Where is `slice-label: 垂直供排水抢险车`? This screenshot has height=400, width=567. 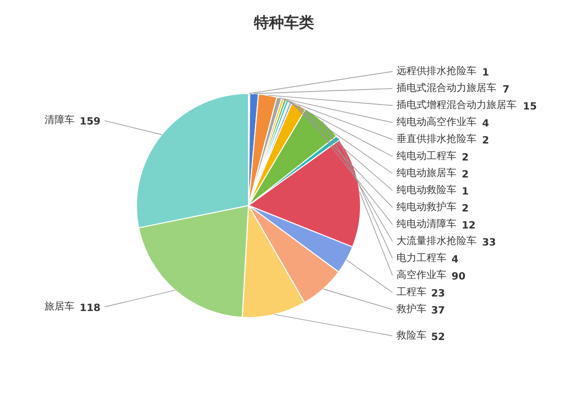
slice-label: 垂直供排水抢险车 is located at coordinates (436, 139).